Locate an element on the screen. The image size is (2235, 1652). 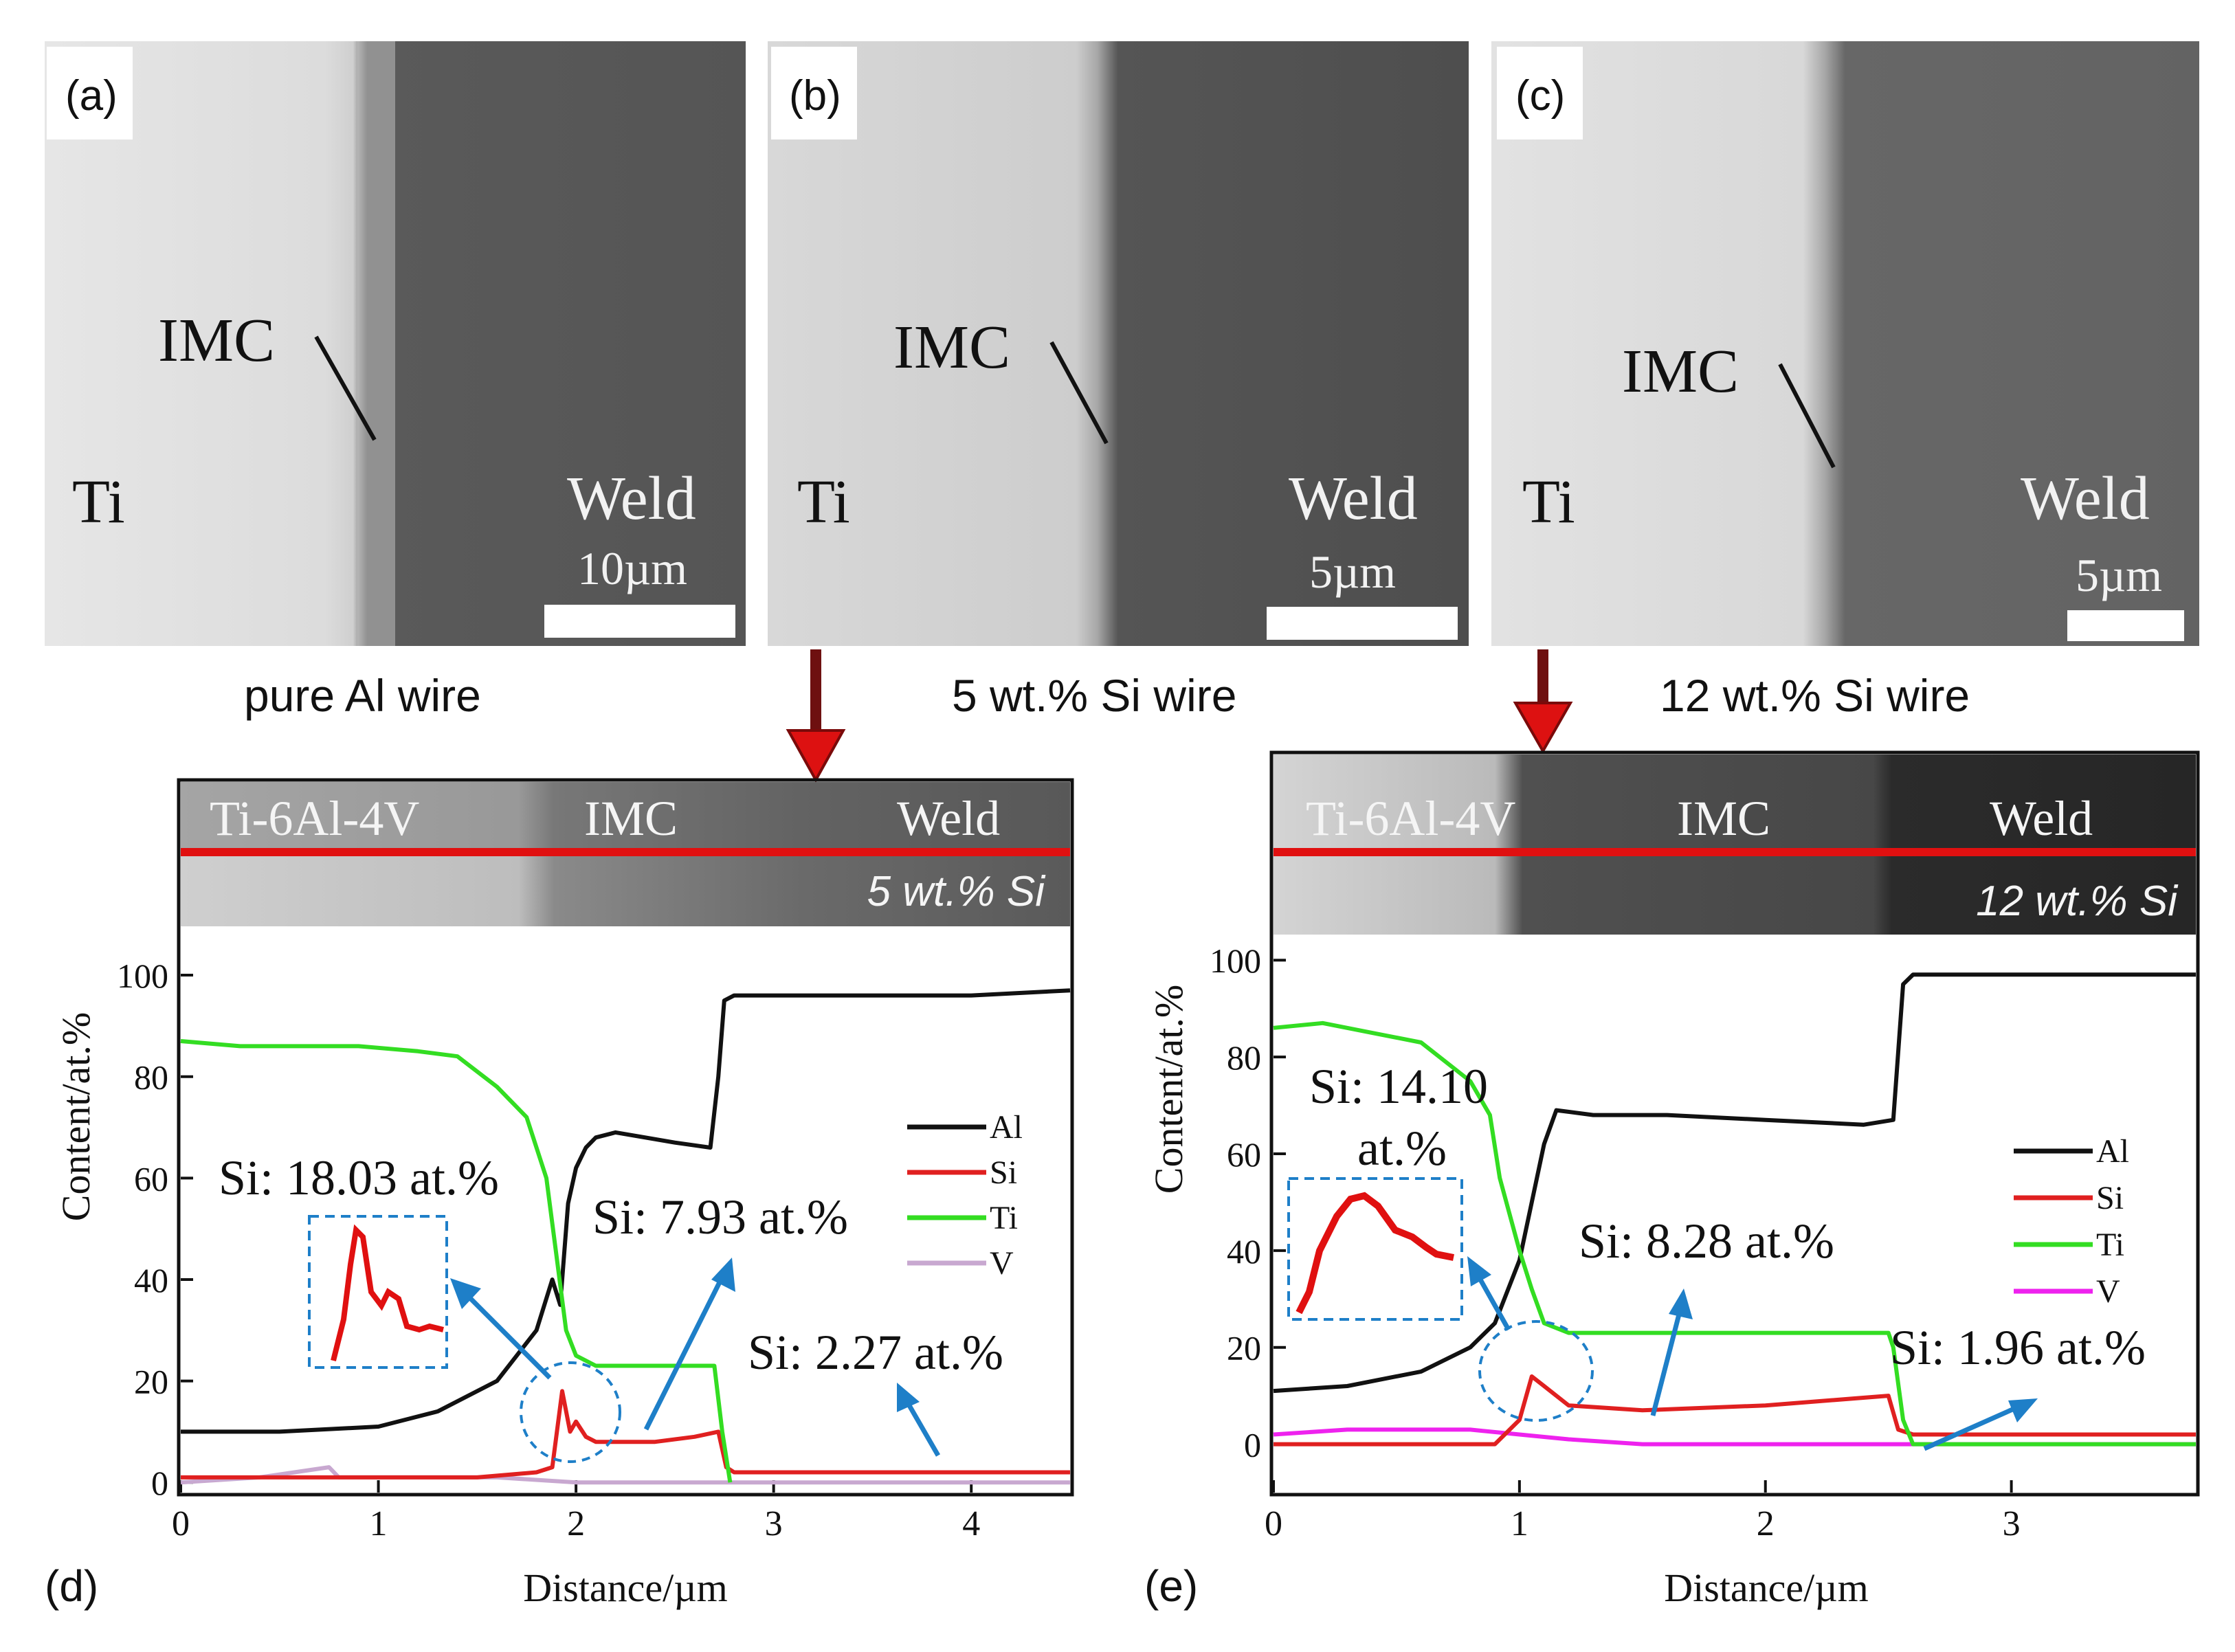
caption-c: 12 wt.% Si wire is located at coordinates (1815, 695).